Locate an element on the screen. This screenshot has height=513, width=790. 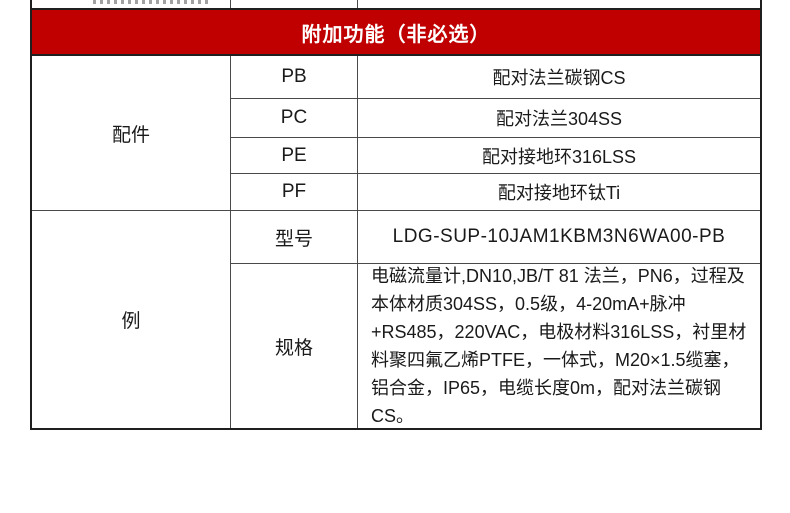
clipped-row-above is located at coordinates (396, 4).